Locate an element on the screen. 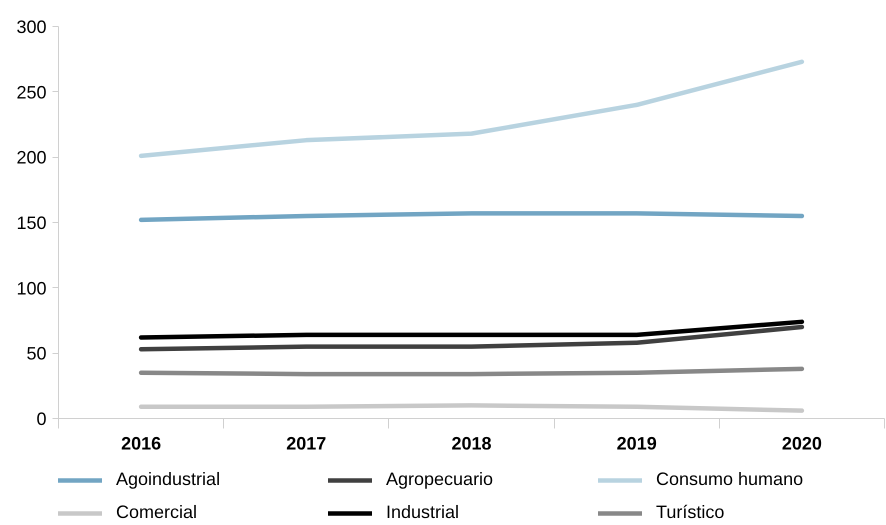 Image resolution: width=886 pixels, height=525 pixels. x-tick-label: 2019 is located at coordinates (636, 444).